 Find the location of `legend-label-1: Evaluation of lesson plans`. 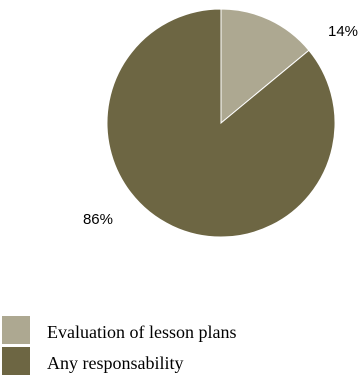

legend-label-1: Evaluation of lesson plans is located at coordinates (141, 332).